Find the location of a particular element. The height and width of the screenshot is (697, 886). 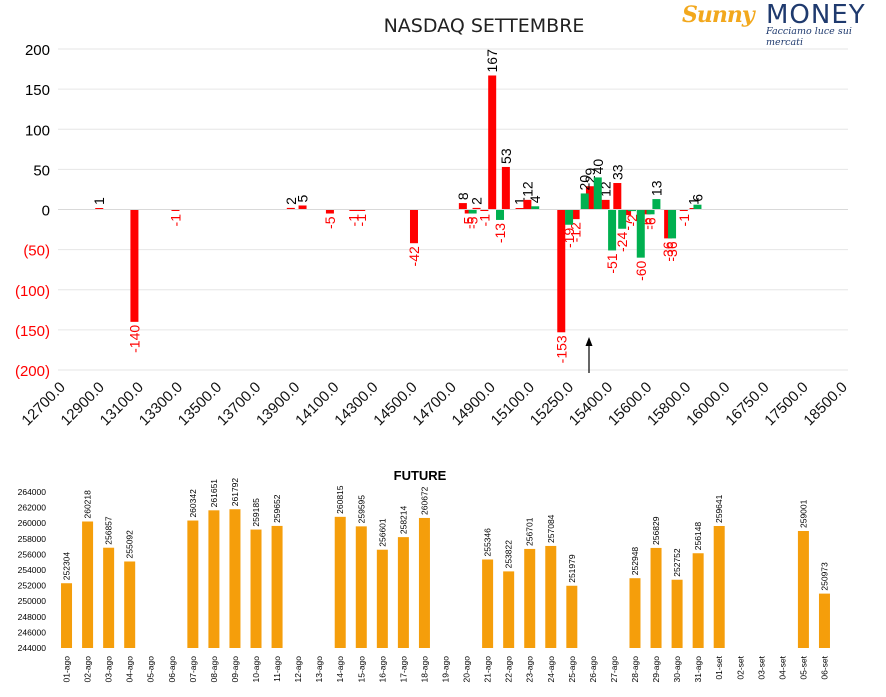

chart-title: NASDAQ SETTEMBRE is located at coordinates (484, 26).